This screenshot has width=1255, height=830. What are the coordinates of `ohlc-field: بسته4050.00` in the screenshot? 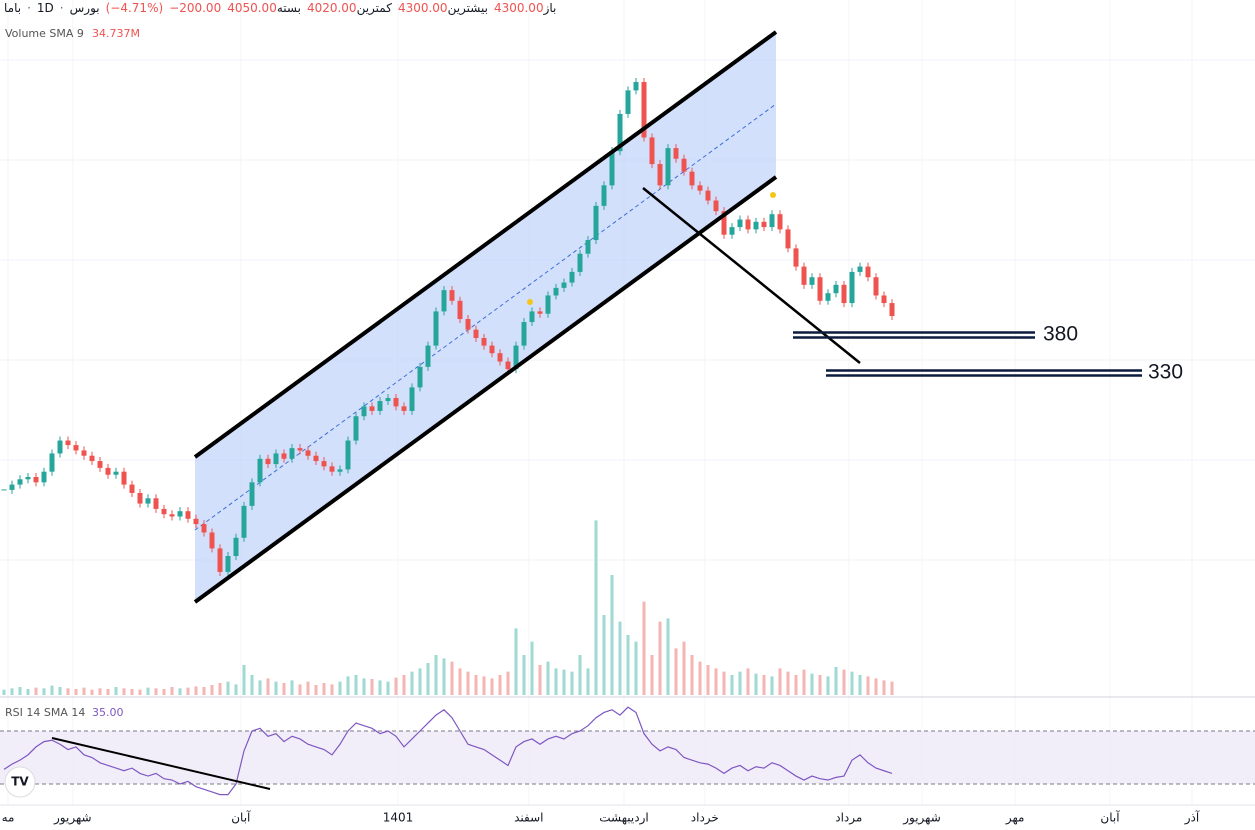 It's located at (264, 8).